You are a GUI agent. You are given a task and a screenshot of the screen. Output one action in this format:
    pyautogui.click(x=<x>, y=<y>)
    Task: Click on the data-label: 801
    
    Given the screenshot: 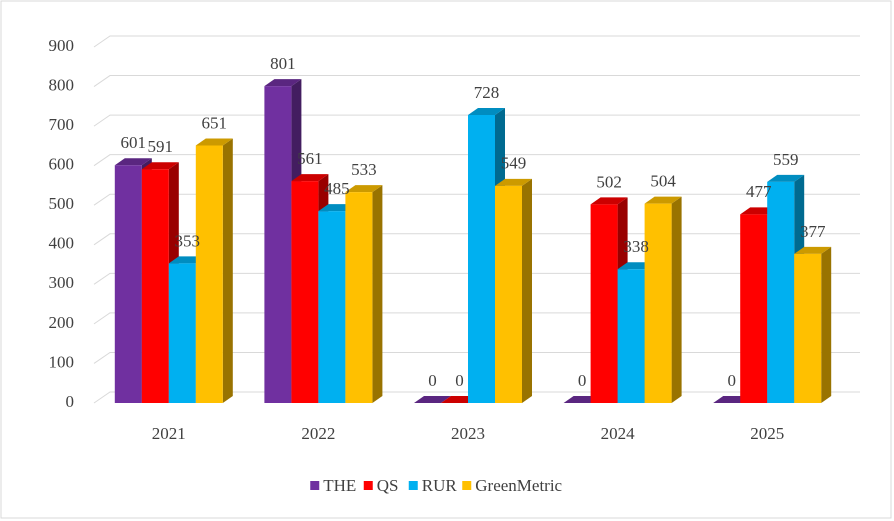 What is the action you would take?
    pyautogui.click(x=283, y=63)
    